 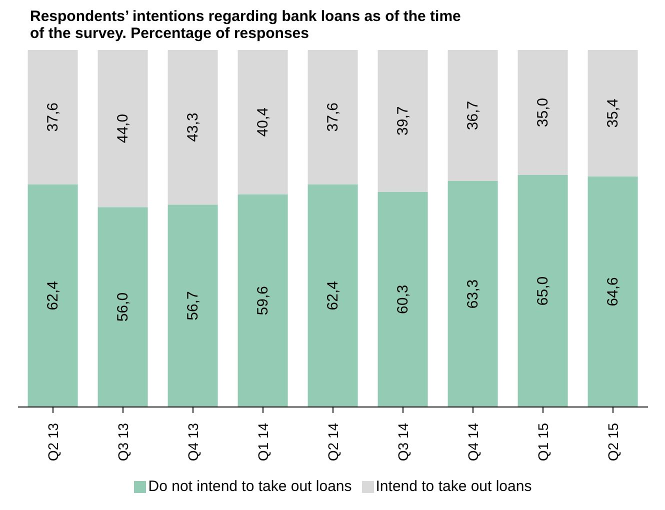 What do you see at coordinates (53, 442) in the screenshot?
I see `x-tick-label: Q2 13` at bounding box center [53, 442].